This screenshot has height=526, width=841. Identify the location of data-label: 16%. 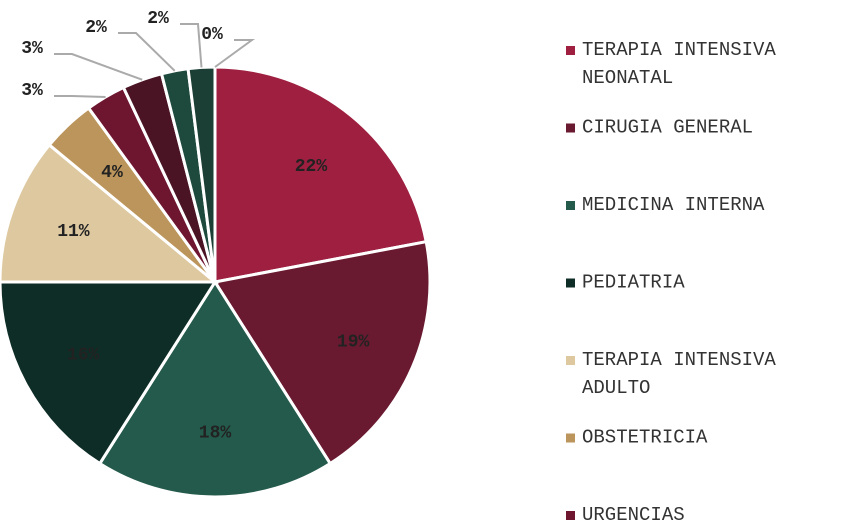
(83, 355).